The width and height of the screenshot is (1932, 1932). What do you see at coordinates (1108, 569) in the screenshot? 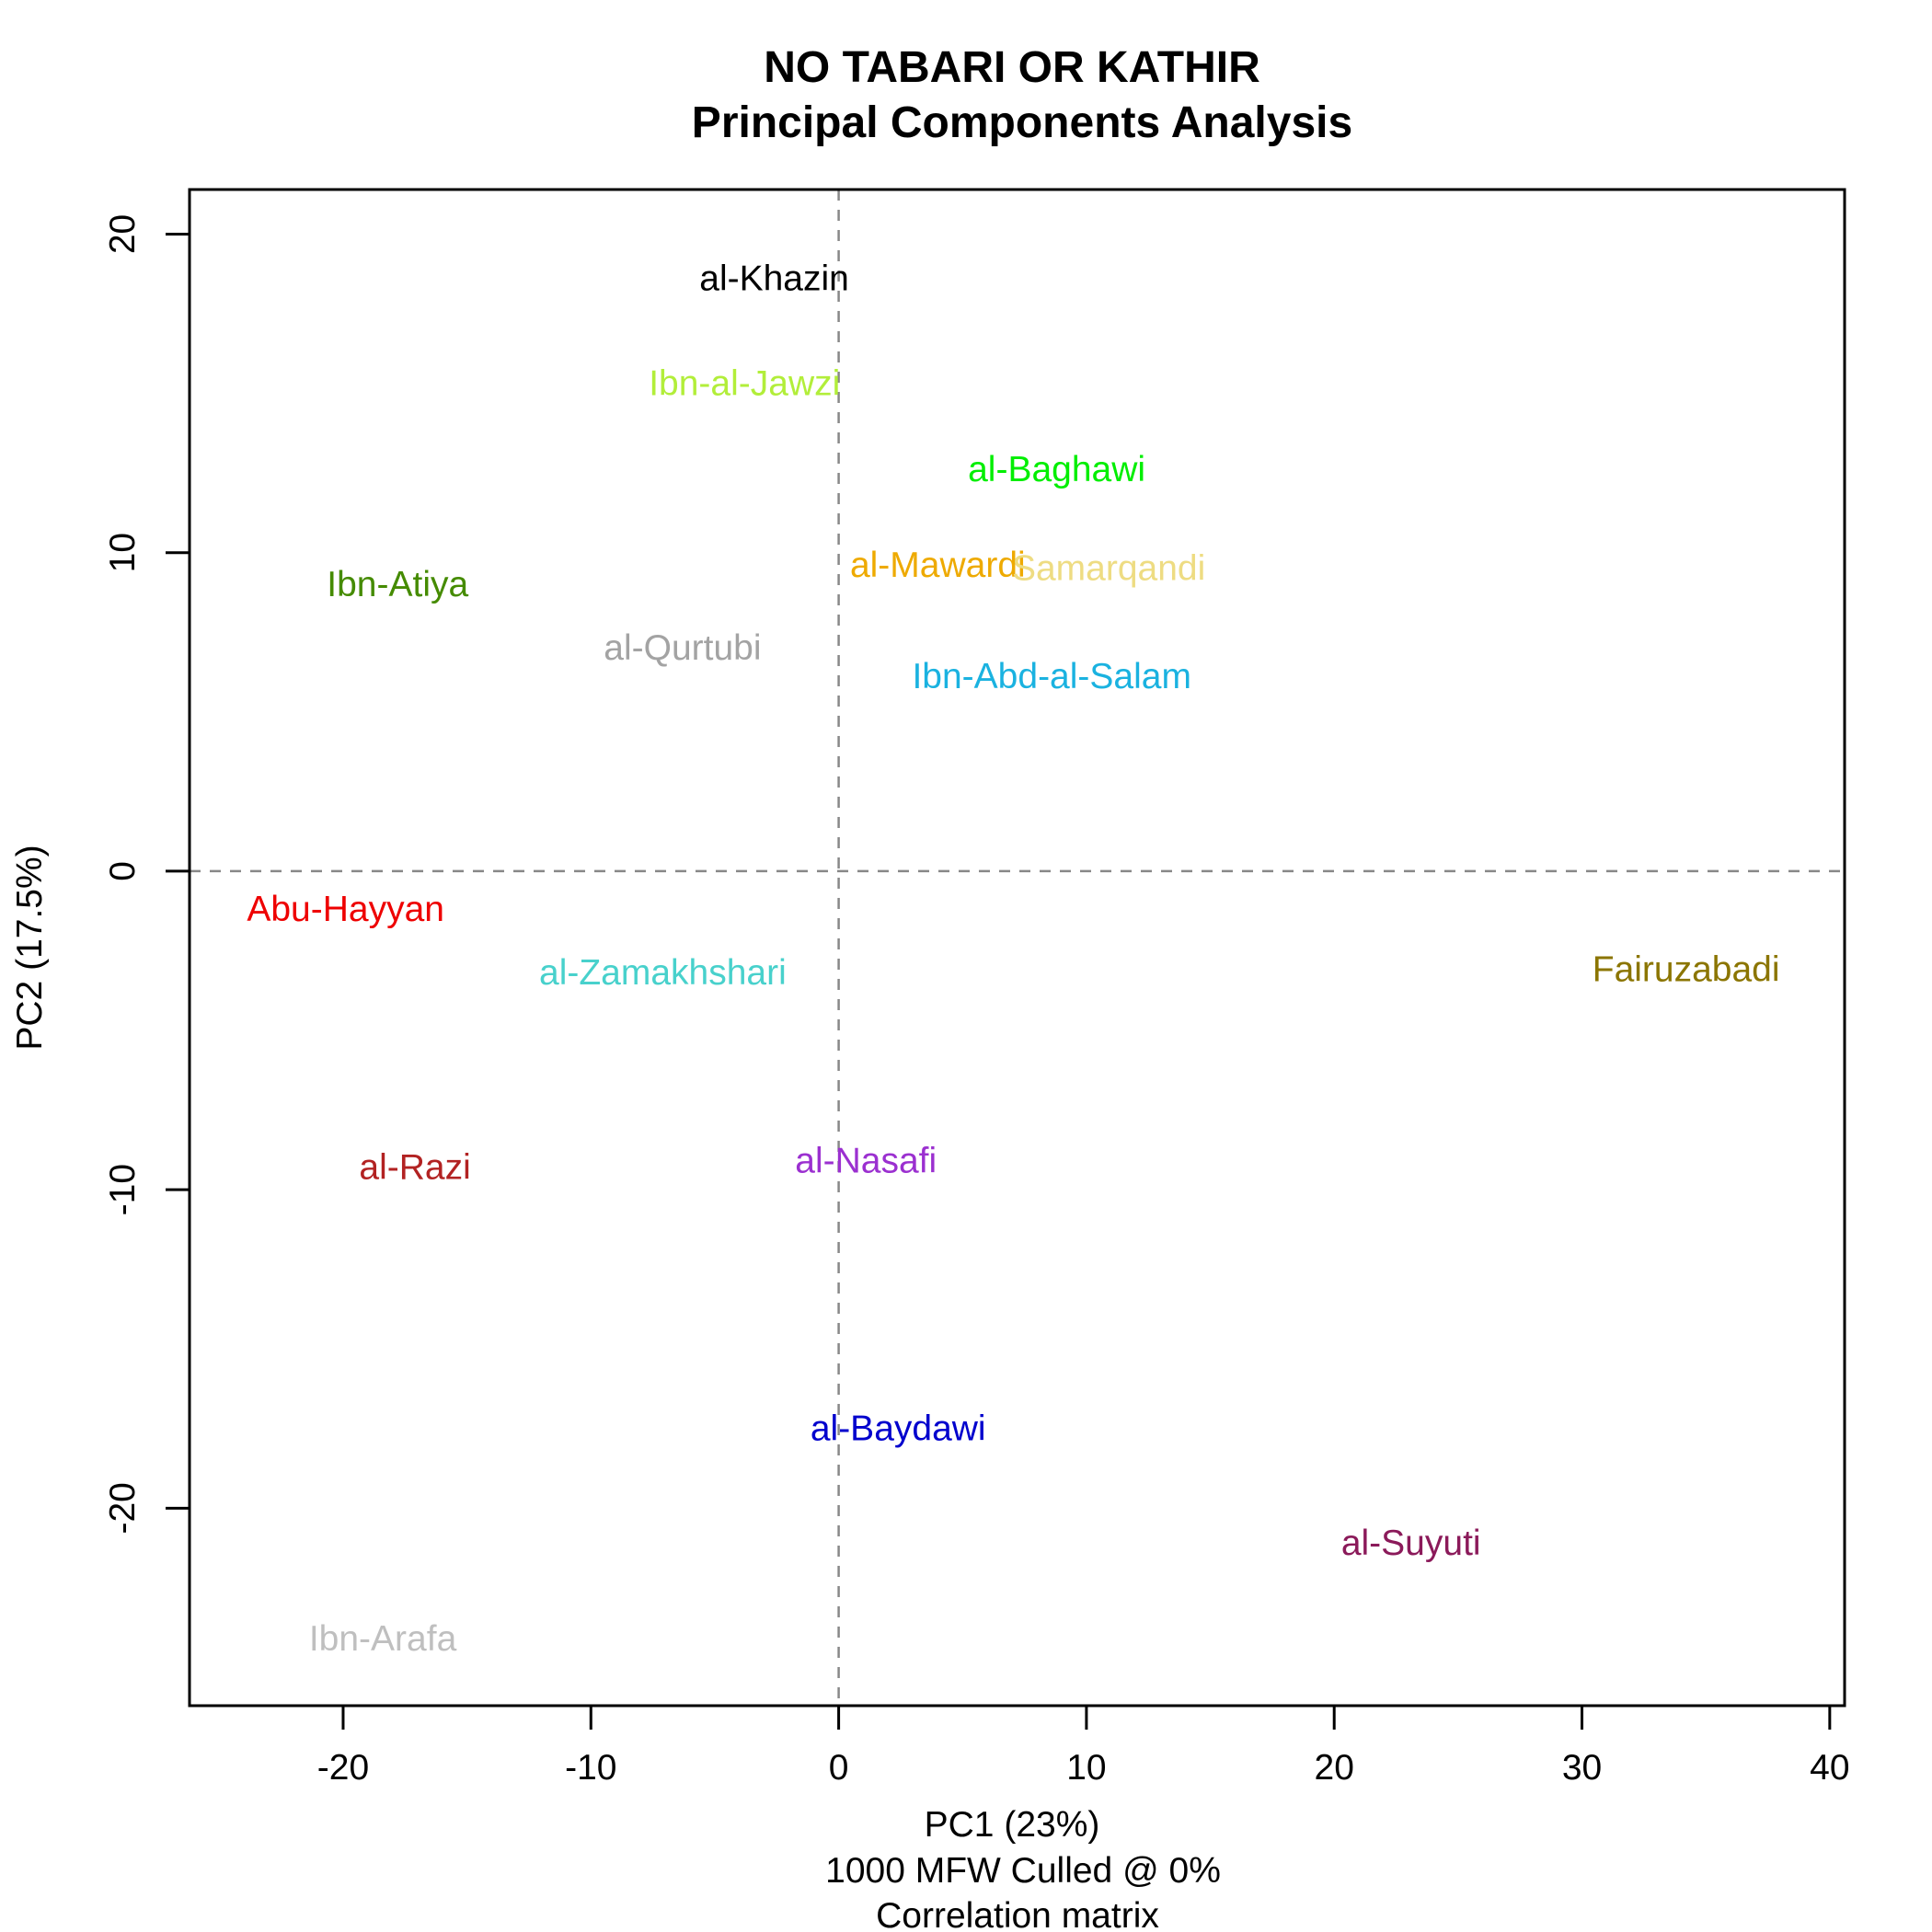
I see `point-label-samarqandi: Samarqandi` at bounding box center [1108, 569].